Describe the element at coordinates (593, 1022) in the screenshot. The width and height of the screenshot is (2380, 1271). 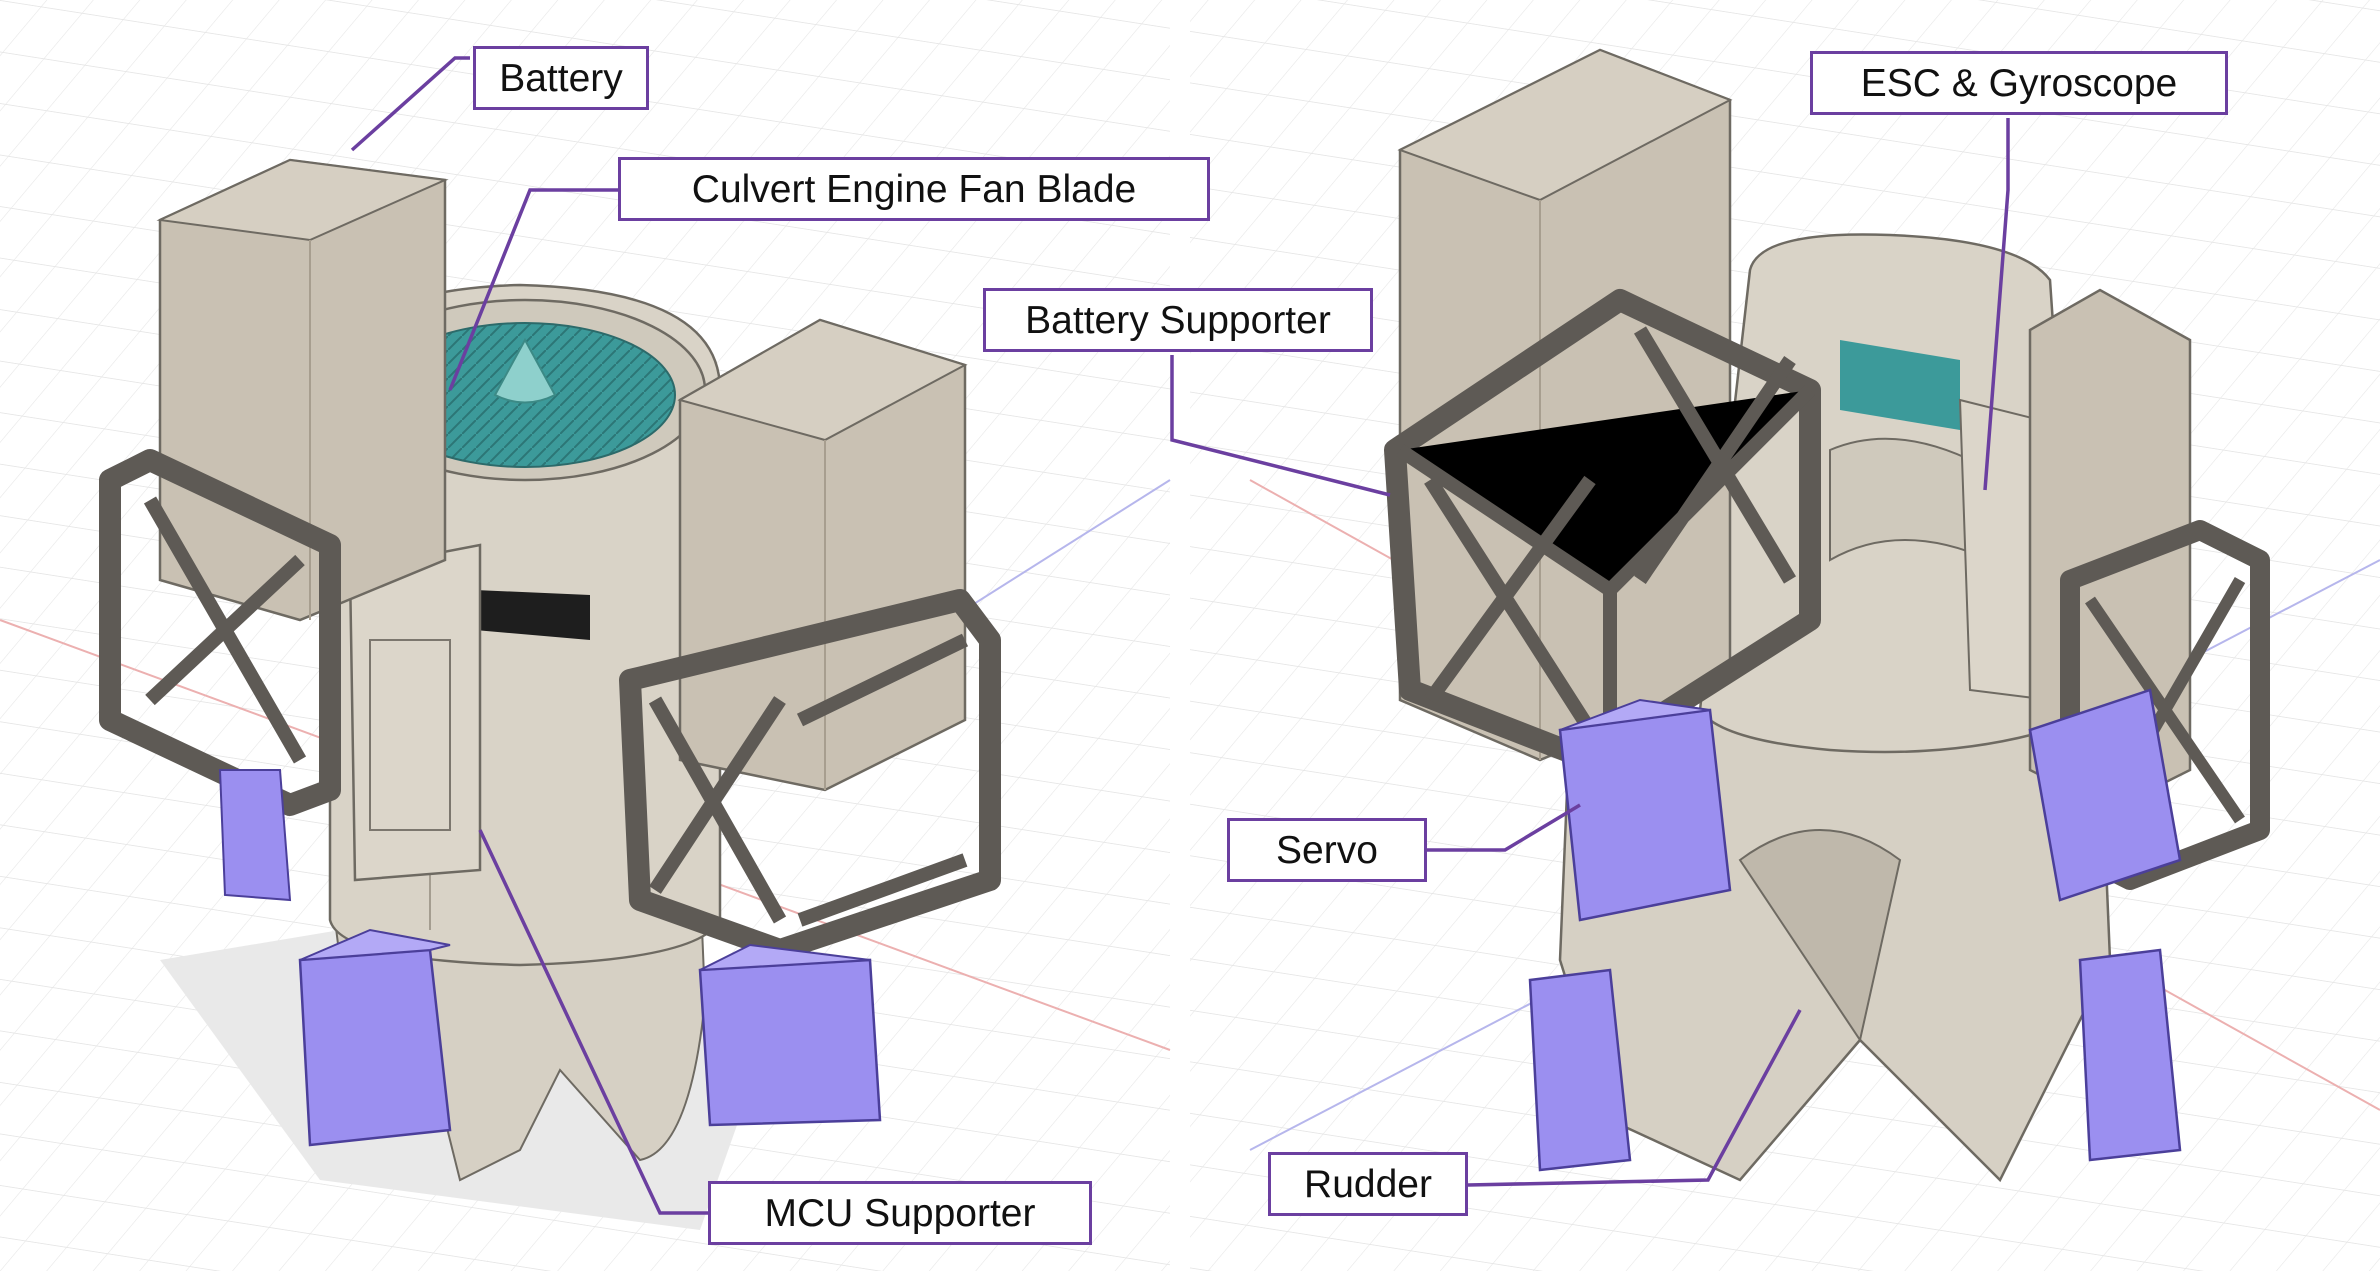
I see `leader-mcu-supporter` at that location.